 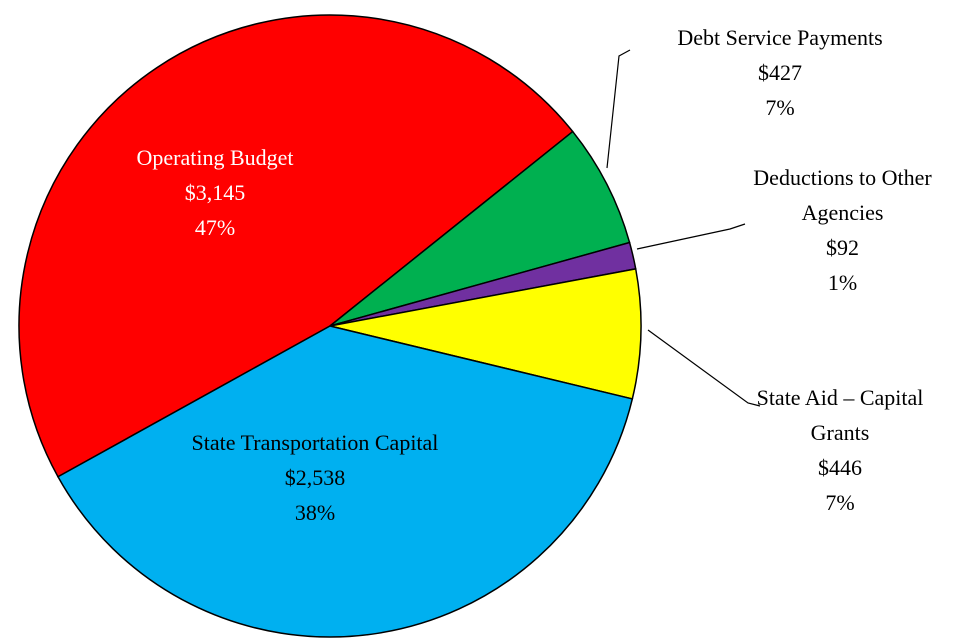 I want to click on value-label: $92, so click(x=842, y=247).